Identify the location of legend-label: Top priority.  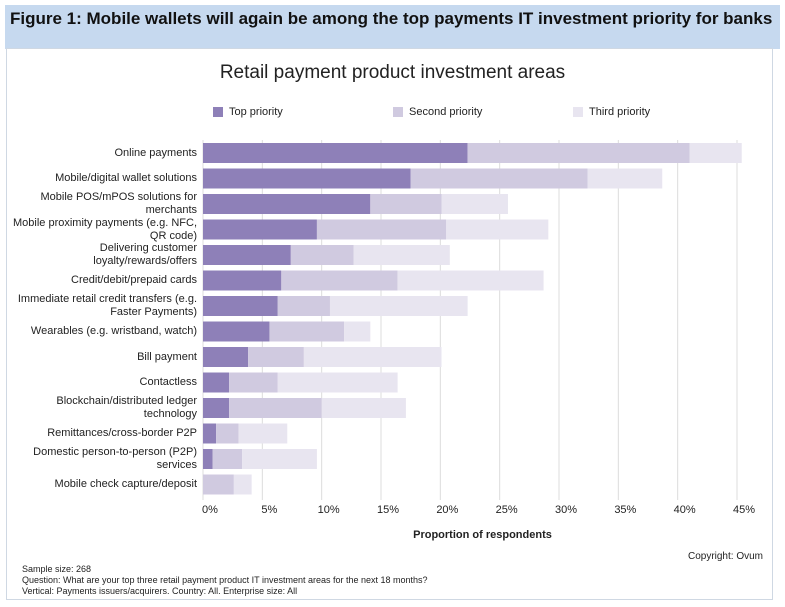
(256, 112).